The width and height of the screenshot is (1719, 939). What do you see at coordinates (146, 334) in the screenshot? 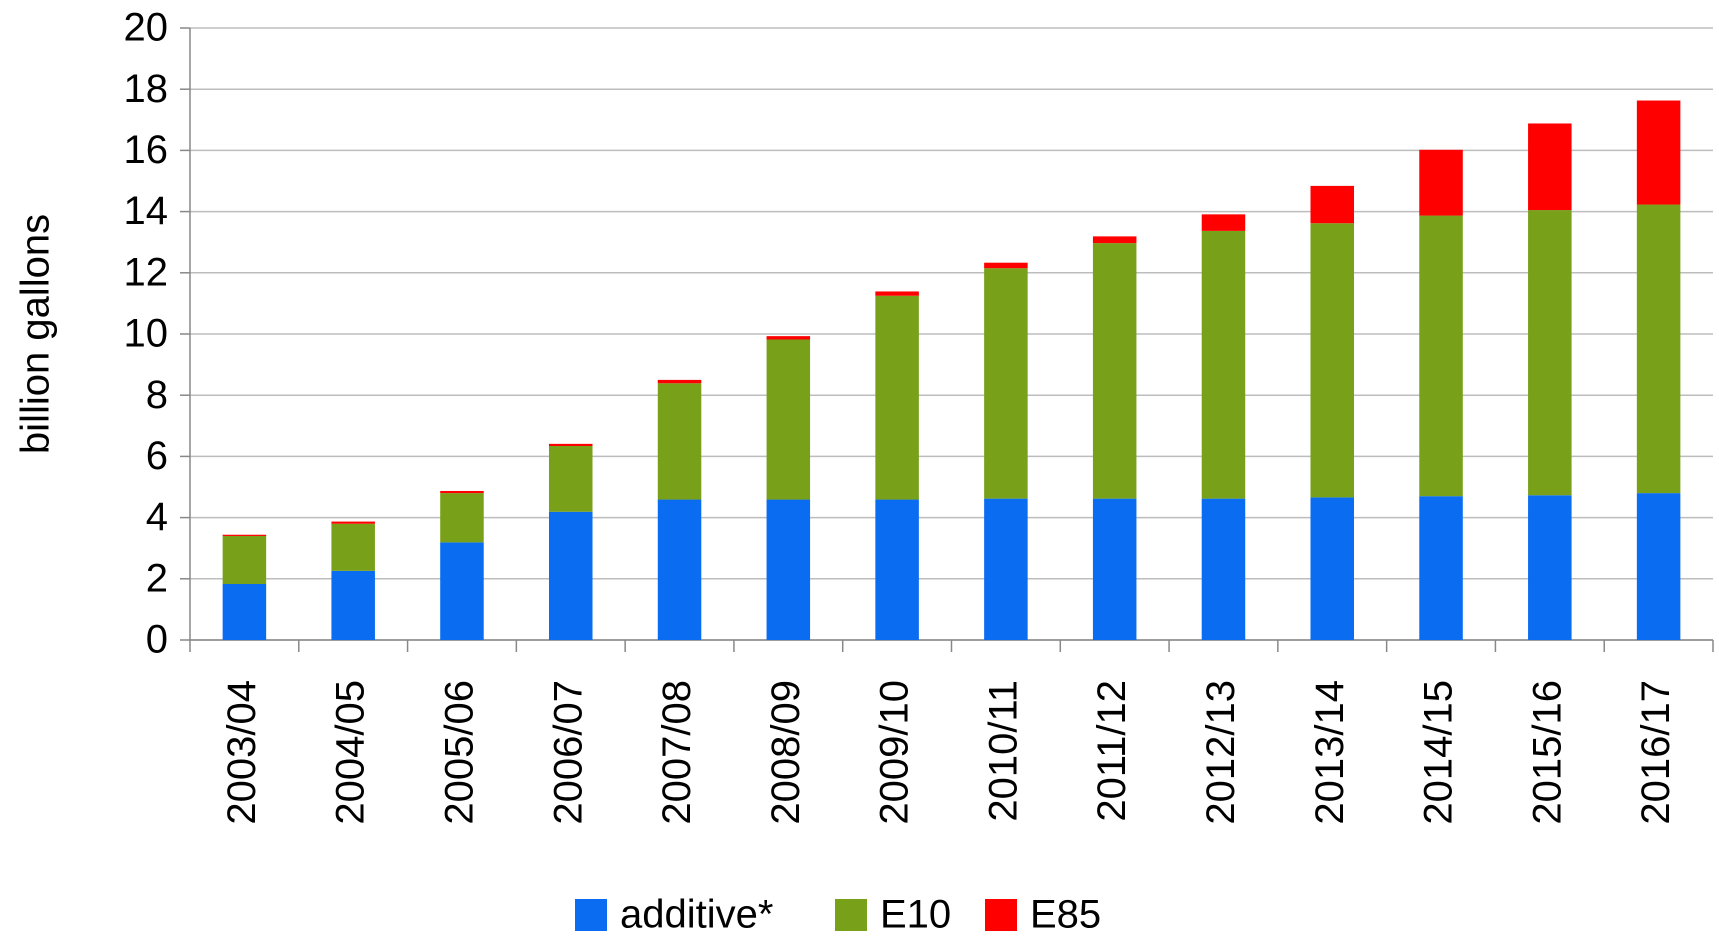
I see `y-tick-label: 10` at bounding box center [146, 334].